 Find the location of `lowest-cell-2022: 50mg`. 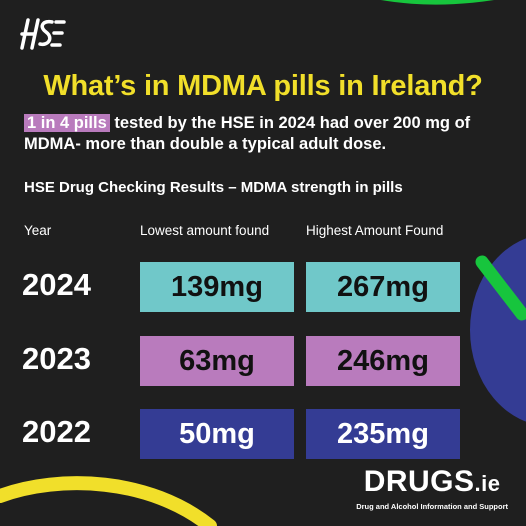

lowest-cell-2022: 50mg is located at coordinates (217, 434).